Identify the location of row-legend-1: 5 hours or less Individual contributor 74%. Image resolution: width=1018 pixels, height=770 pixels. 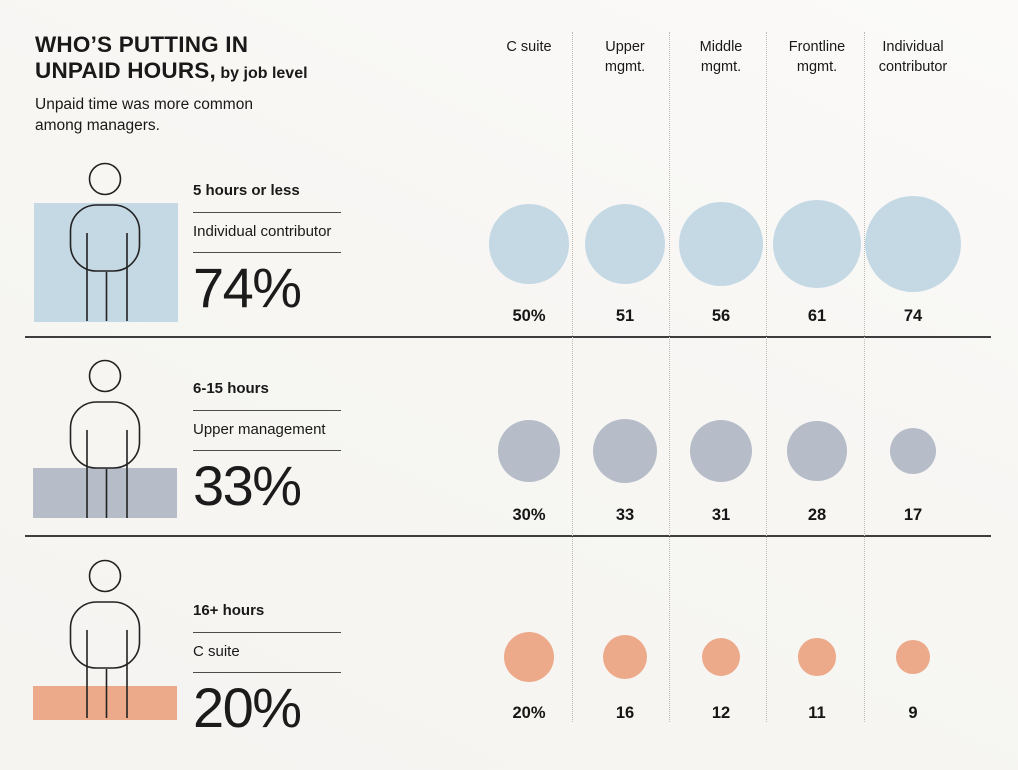
(267, 248).